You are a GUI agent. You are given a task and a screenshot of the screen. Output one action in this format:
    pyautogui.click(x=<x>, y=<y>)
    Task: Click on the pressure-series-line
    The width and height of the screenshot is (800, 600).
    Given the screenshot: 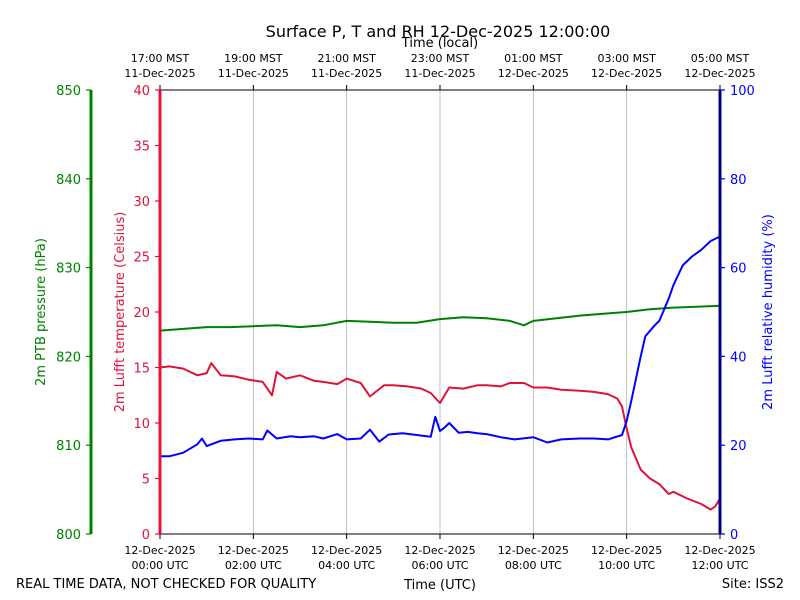 What is the action you would take?
    pyautogui.click(x=440, y=318)
    